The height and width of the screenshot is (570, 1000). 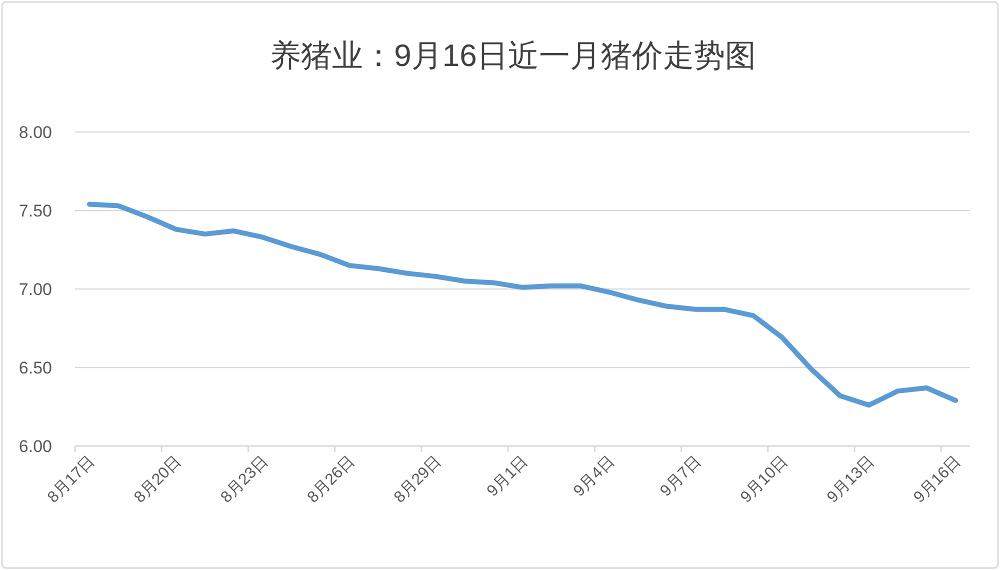 I want to click on y-tick-label: 8.00, so click(x=35, y=132).